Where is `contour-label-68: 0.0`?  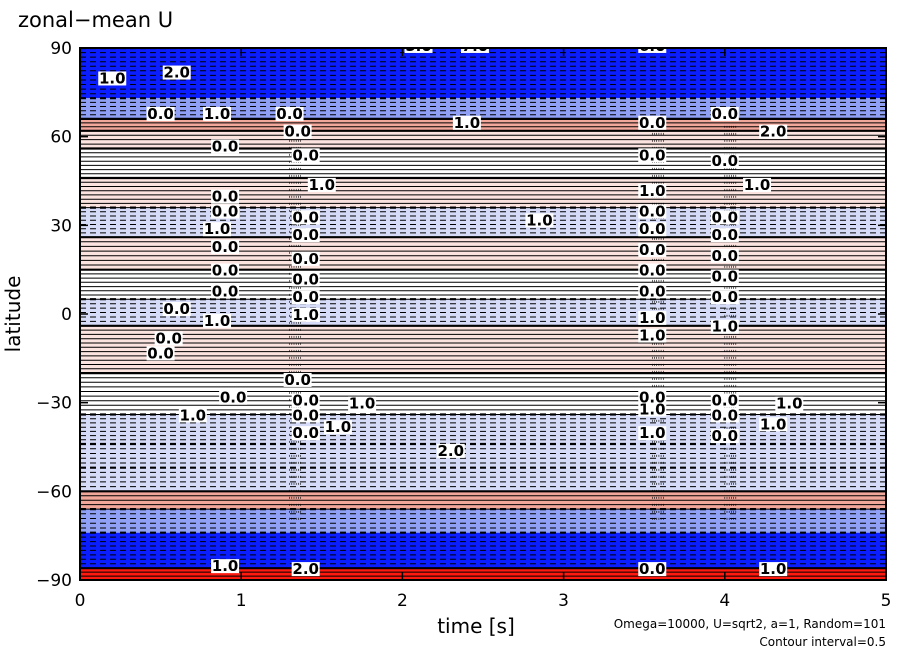 contour-label-68: 0.0 is located at coordinates (652, 569).